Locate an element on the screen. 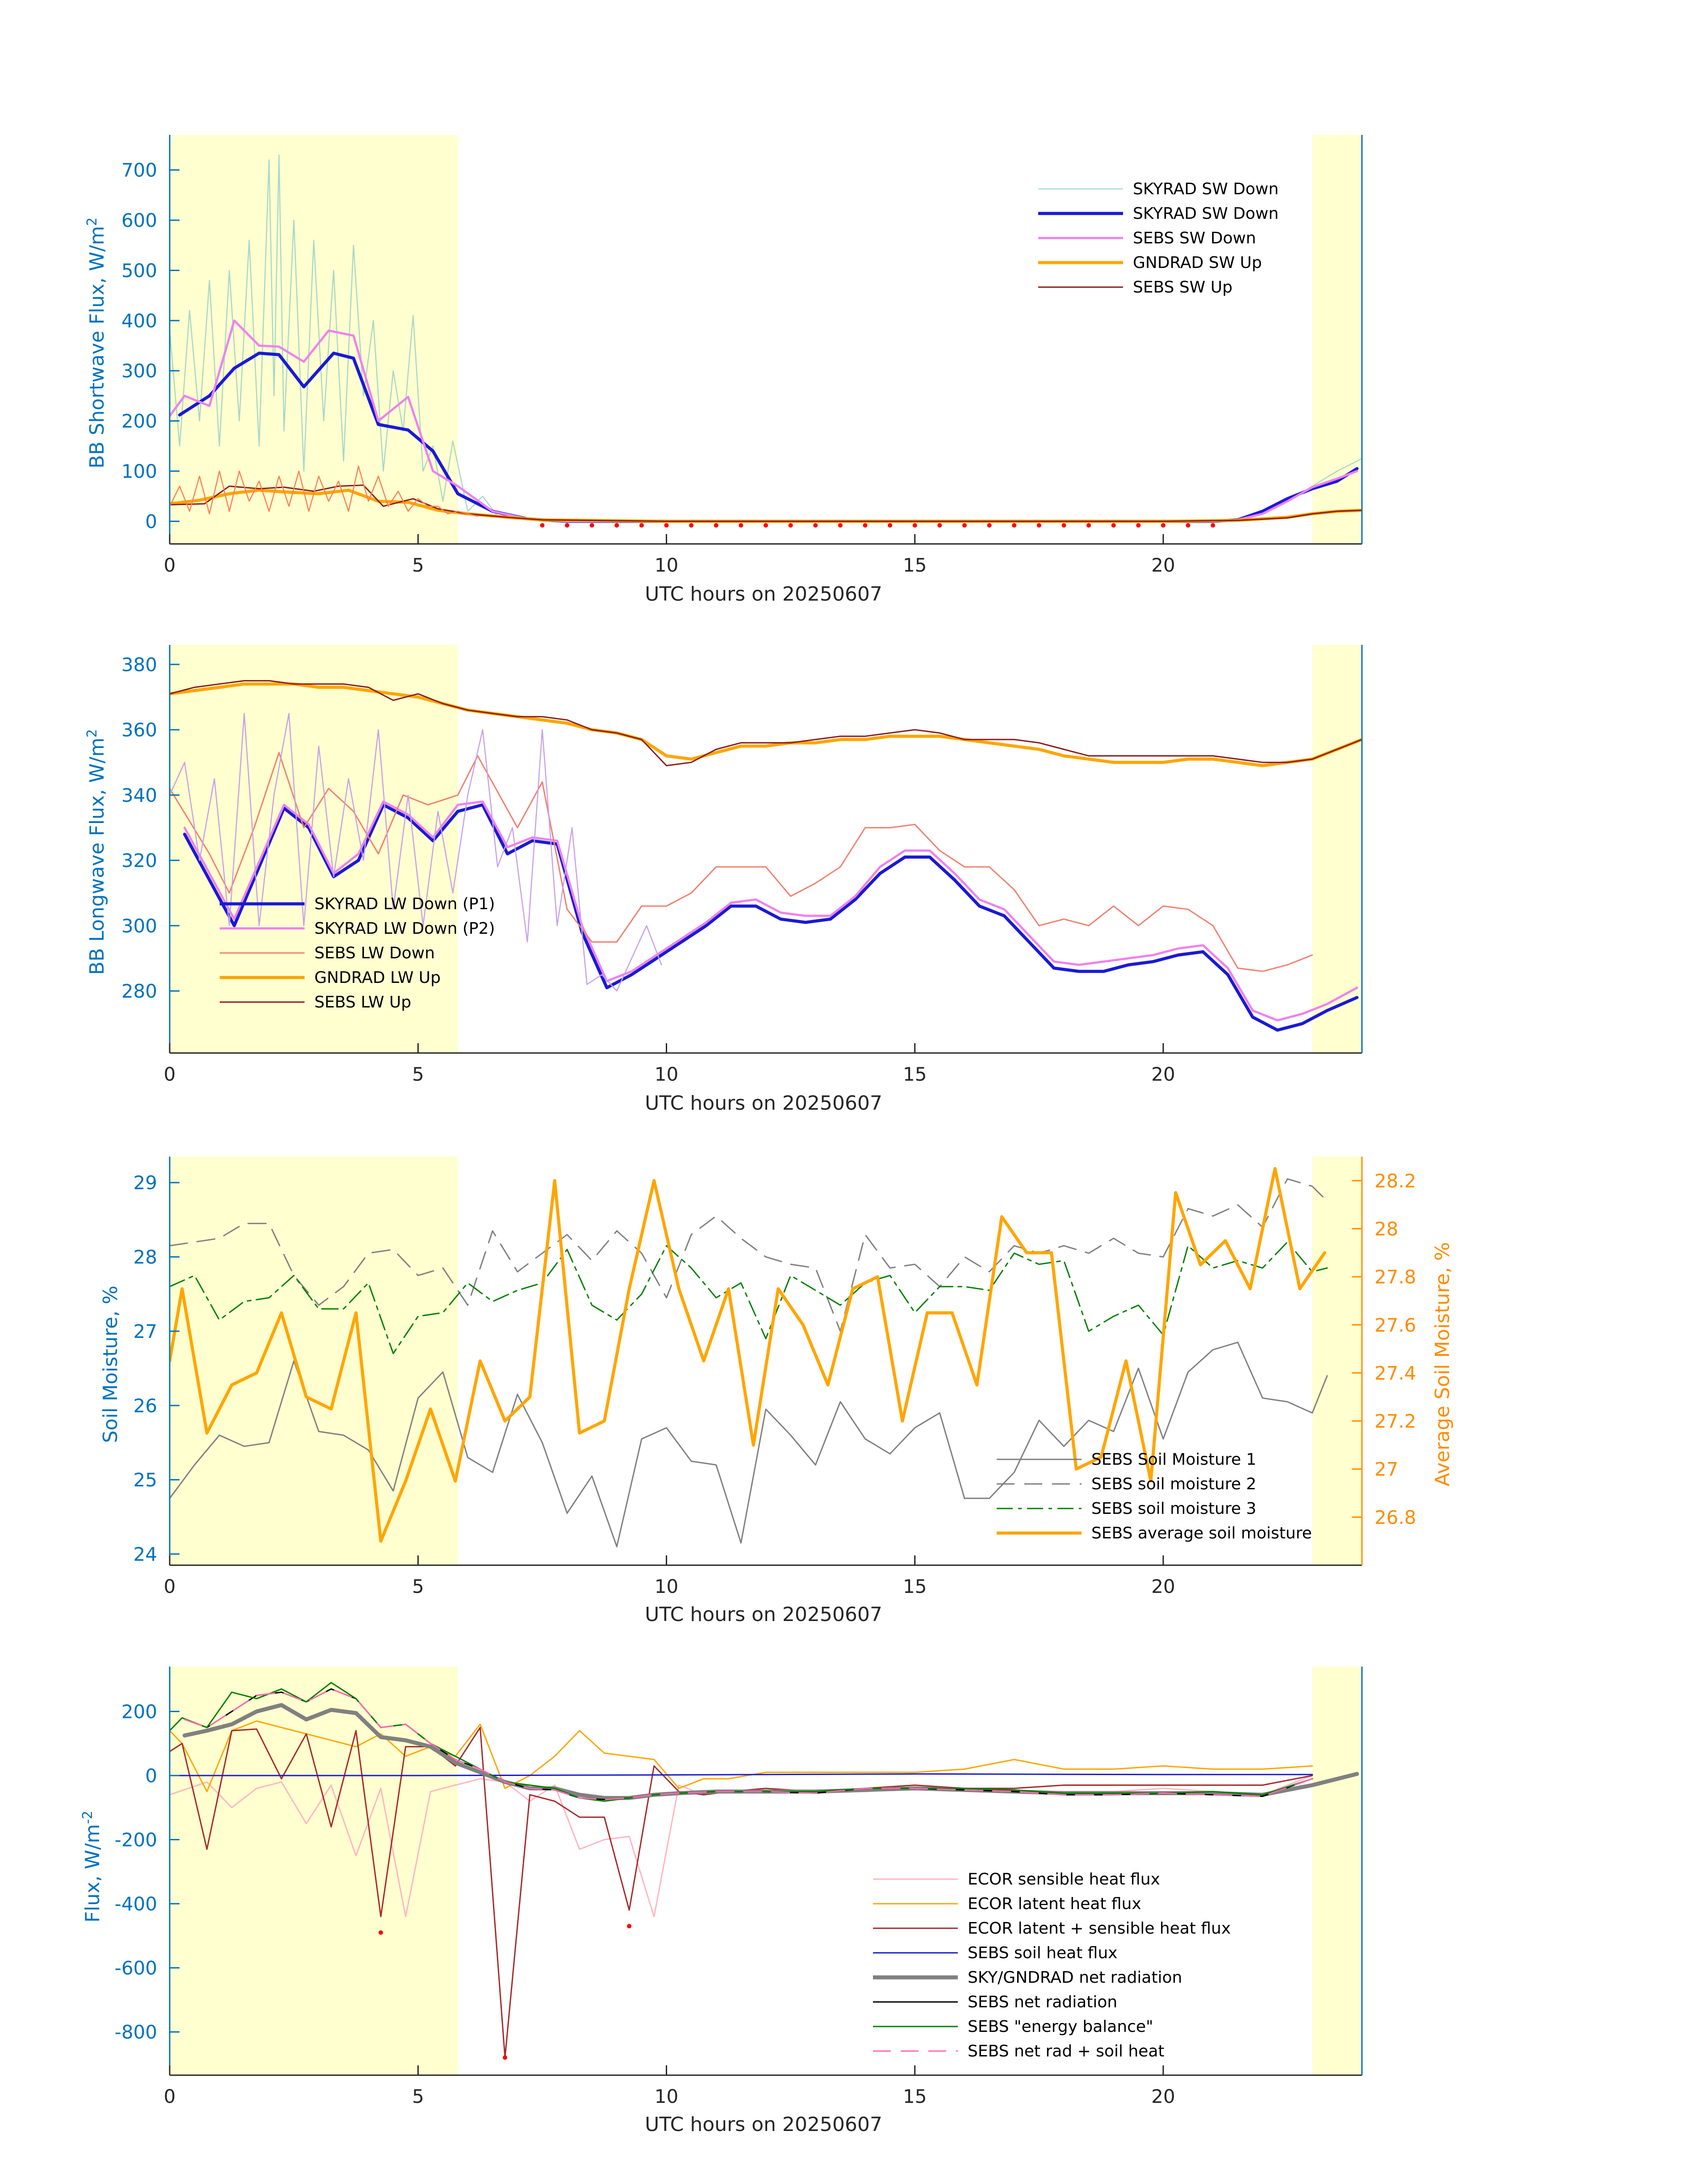 This screenshot has height=2177, width=1708. legend-label: SEBS "energy balance" is located at coordinates (1060, 2027).